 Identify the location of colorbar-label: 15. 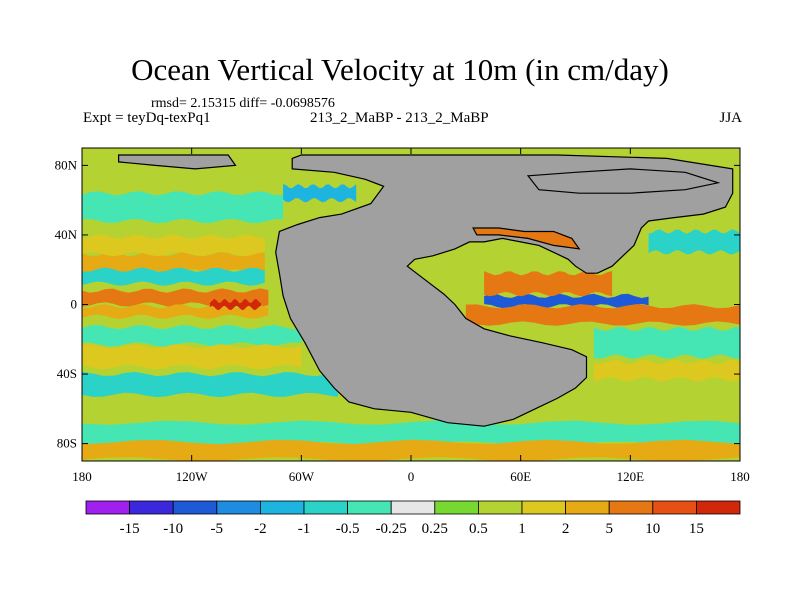
(696, 529).